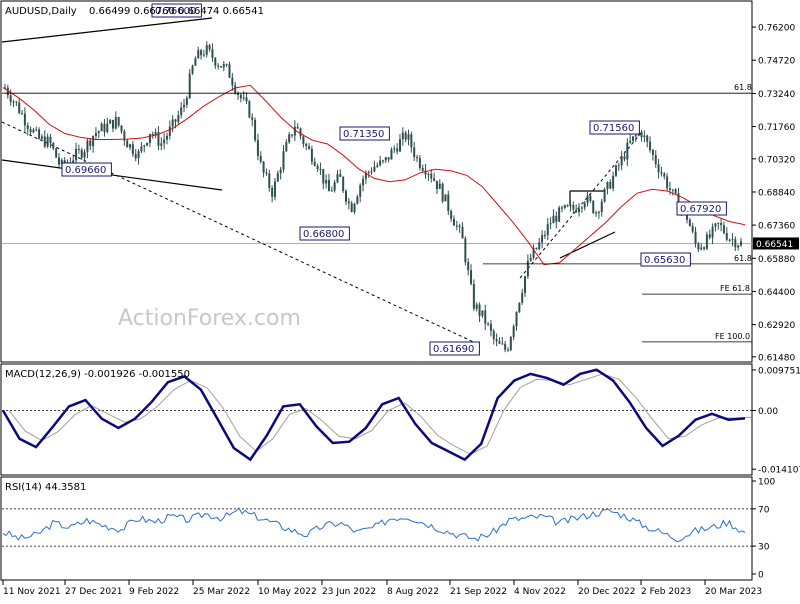  What do you see at coordinates (323, 234) in the screenshot?
I see `price-annotation-label: 0.66800` at bounding box center [323, 234].